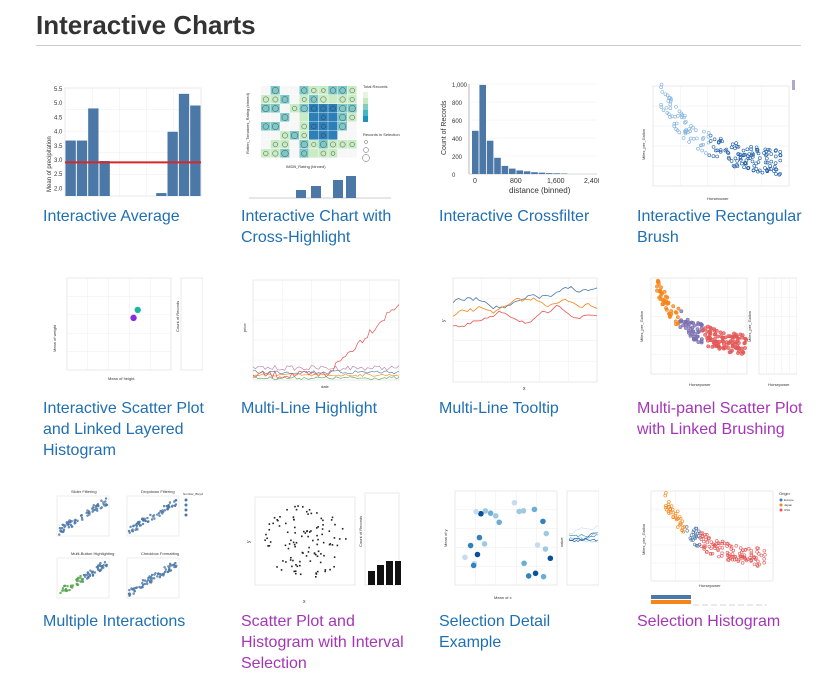 The width and height of the screenshot is (820, 685). Describe the element at coordinates (133, 142) in the screenshot. I see `plot-frame` at that location.